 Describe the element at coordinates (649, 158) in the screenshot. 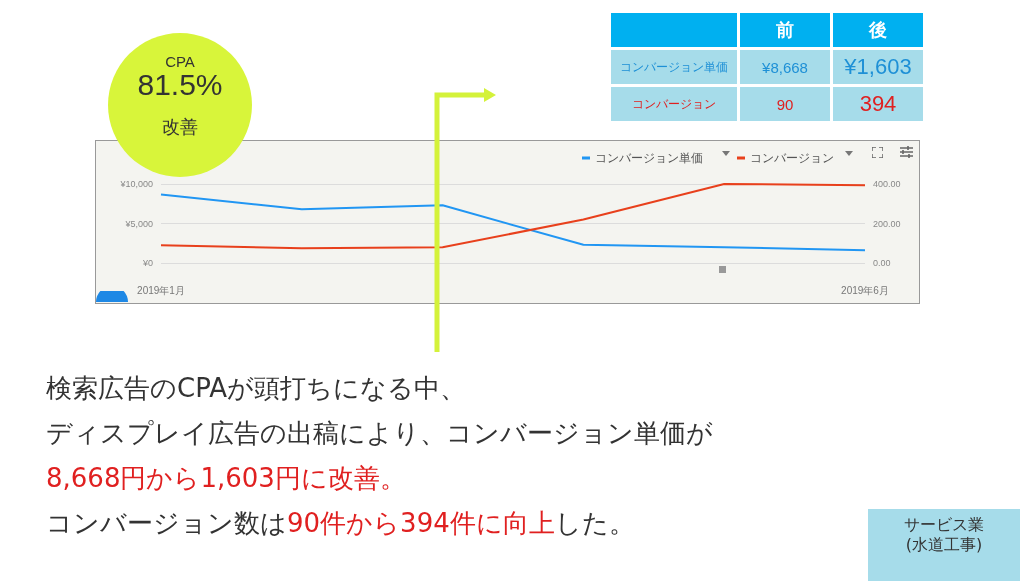

I see `legend-label: コンバージョン単価` at that location.